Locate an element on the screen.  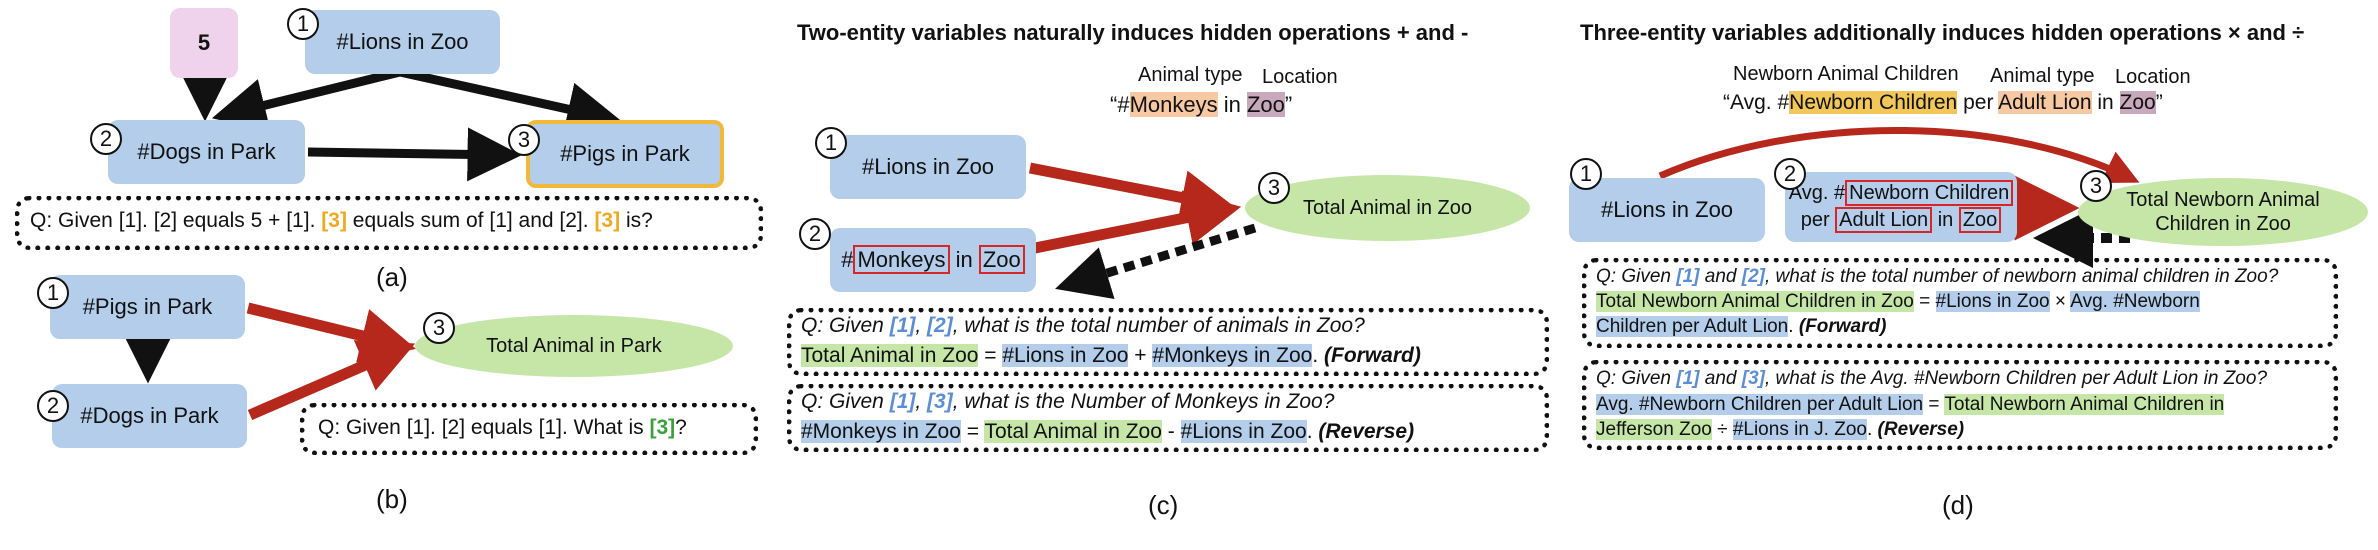
node-total-animal-in-zoo: Total Animal in Zoo is located at coordinates (1387, 208).